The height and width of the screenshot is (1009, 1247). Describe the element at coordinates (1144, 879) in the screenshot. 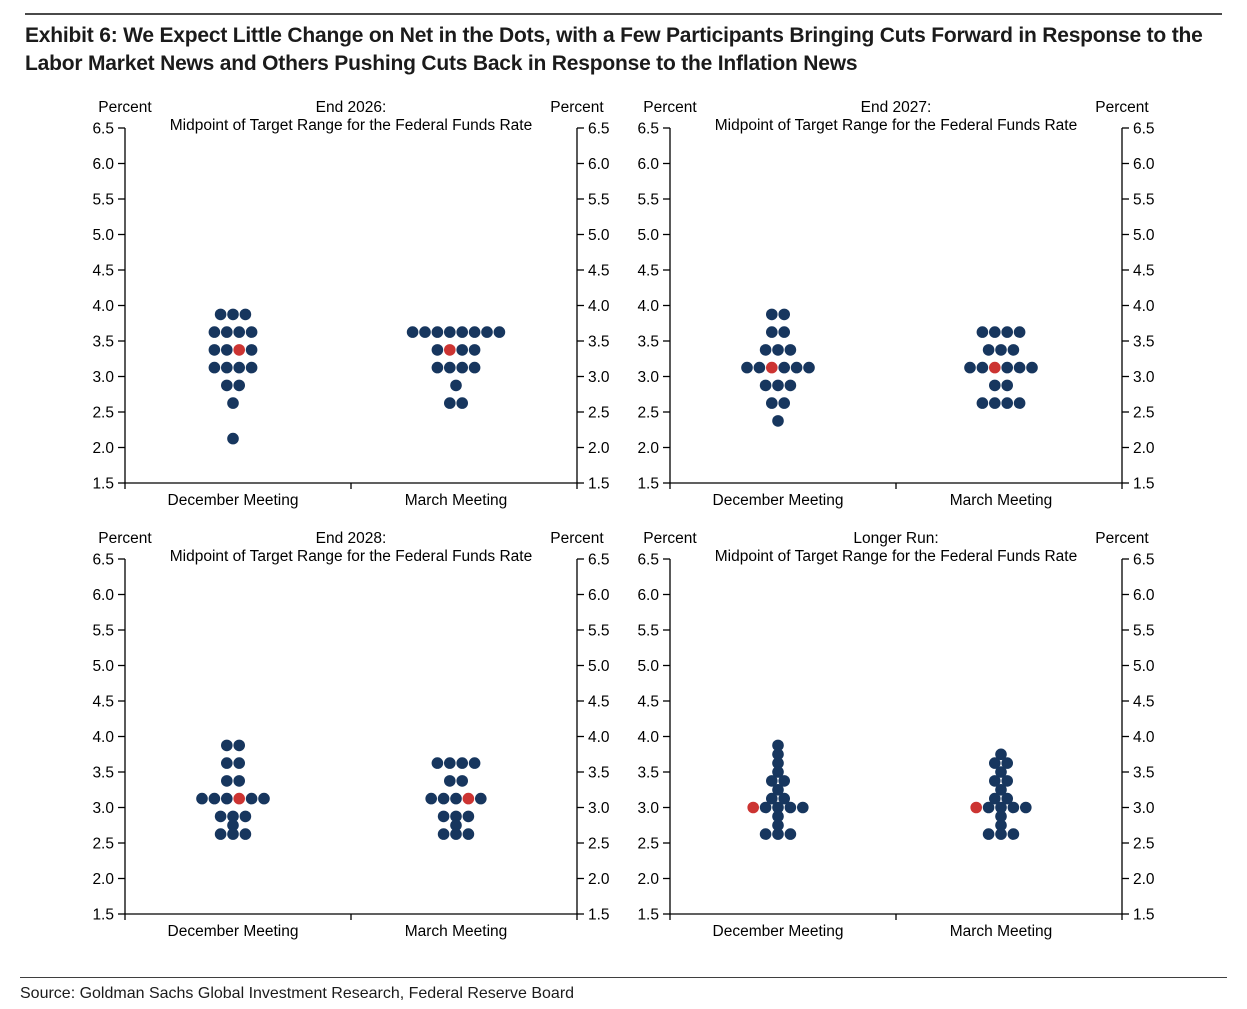

I see `y-tick-label-right: 2.0` at that location.